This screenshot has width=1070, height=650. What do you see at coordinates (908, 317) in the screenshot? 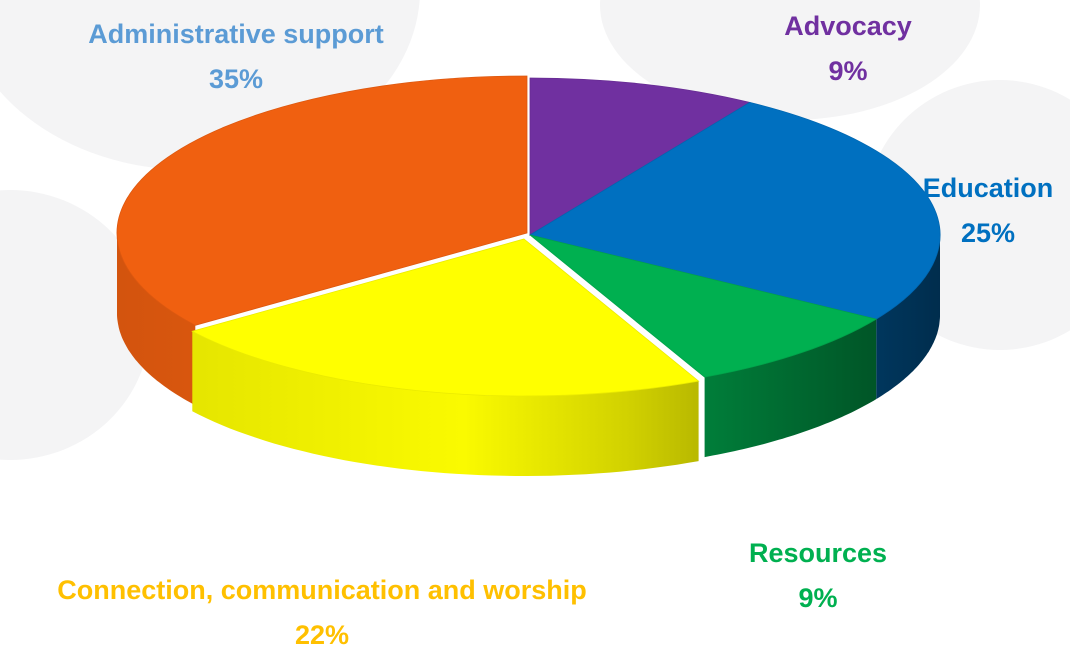
I see `slice-side-education` at bounding box center [908, 317].